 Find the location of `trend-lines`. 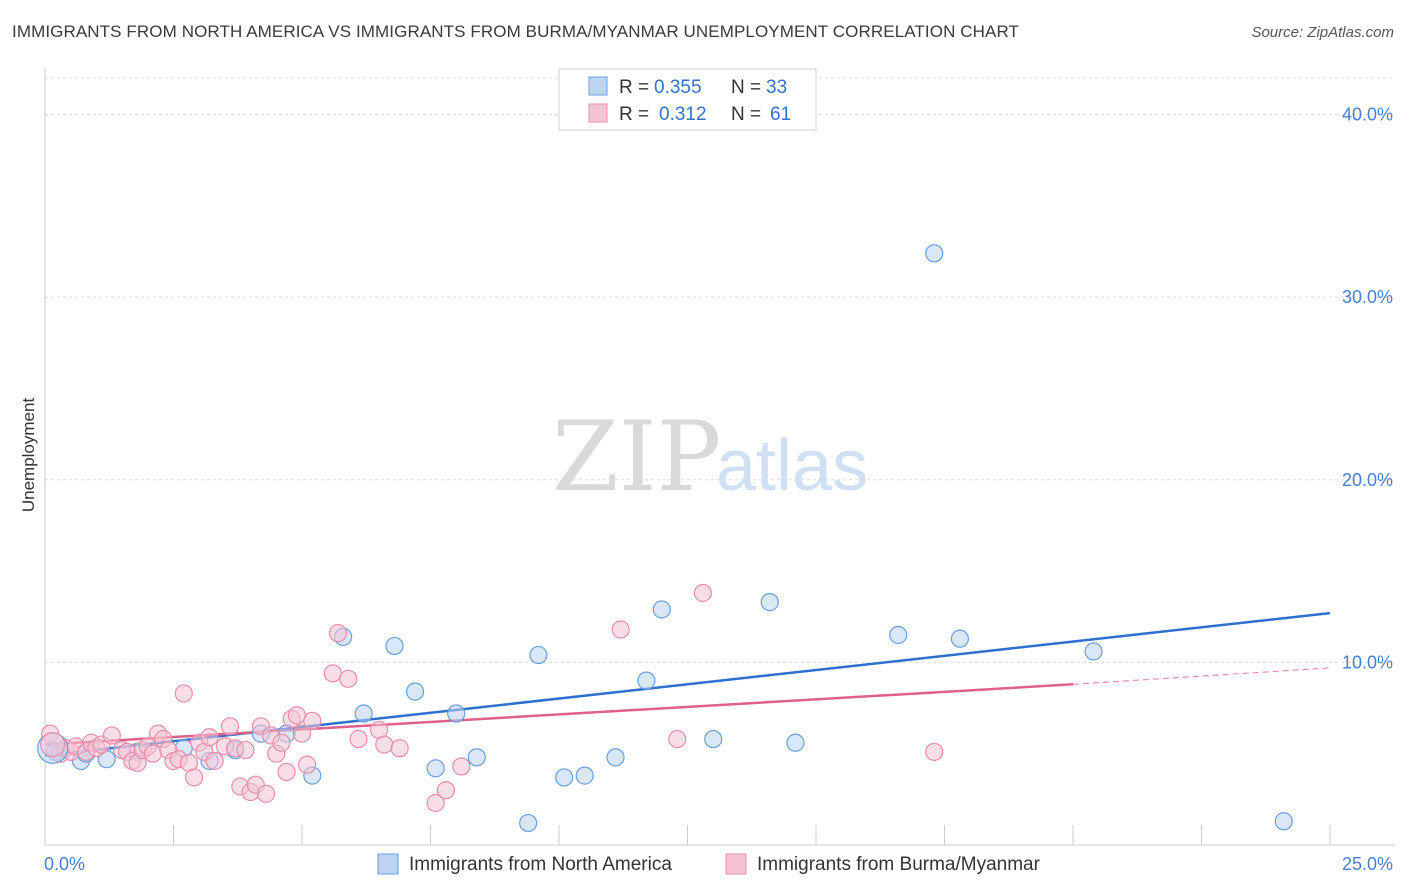

trend-lines is located at coordinates (687, 684).